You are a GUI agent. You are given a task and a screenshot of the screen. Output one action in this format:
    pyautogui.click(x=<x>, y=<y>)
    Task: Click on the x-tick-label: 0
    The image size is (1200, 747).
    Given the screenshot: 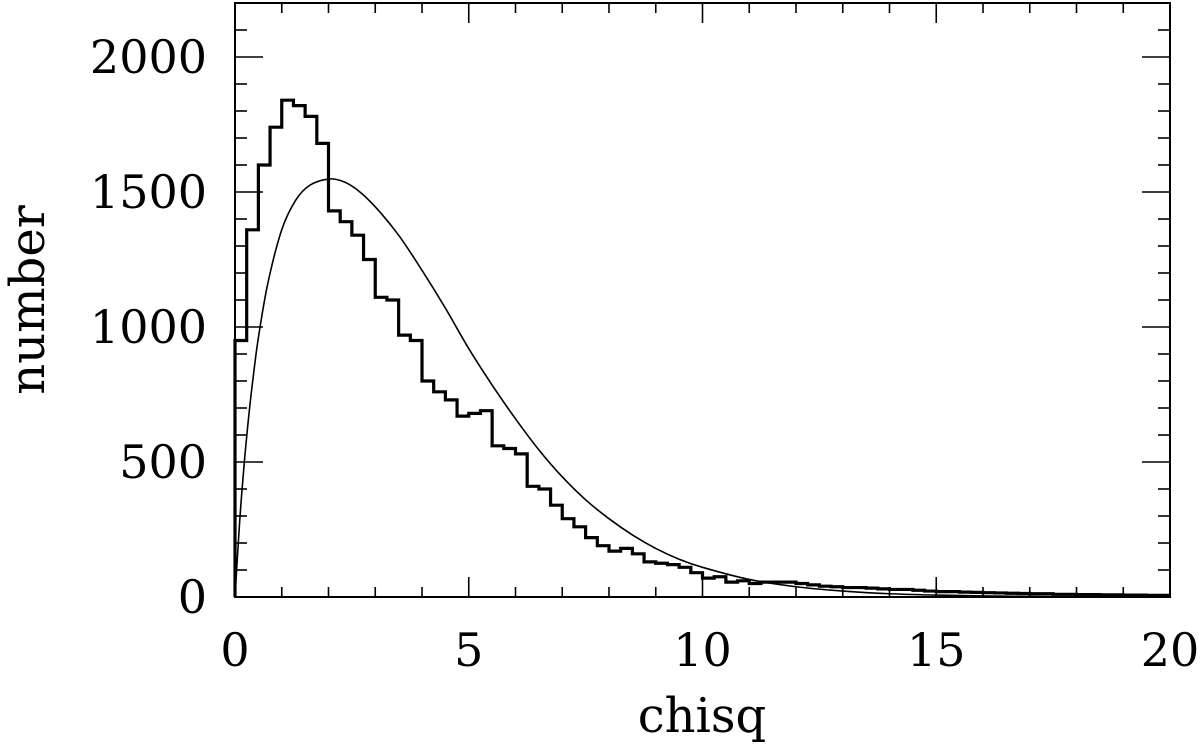 What is the action you would take?
    pyautogui.click(x=234, y=650)
    